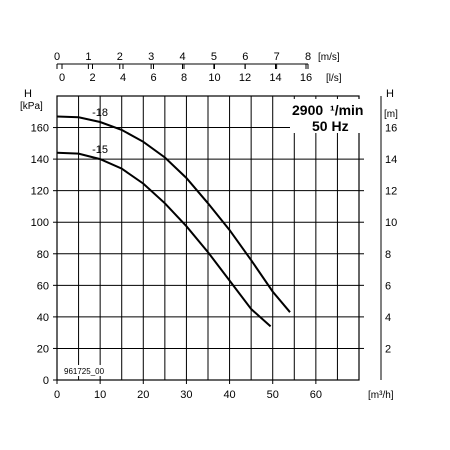 Image resolution: width=450 pixels, height=450 pixels. What do you see at coordinates (88, 57) in the screenshot?
I see `top-velocity-tick-label: 1` at bounding box center [88, 57].